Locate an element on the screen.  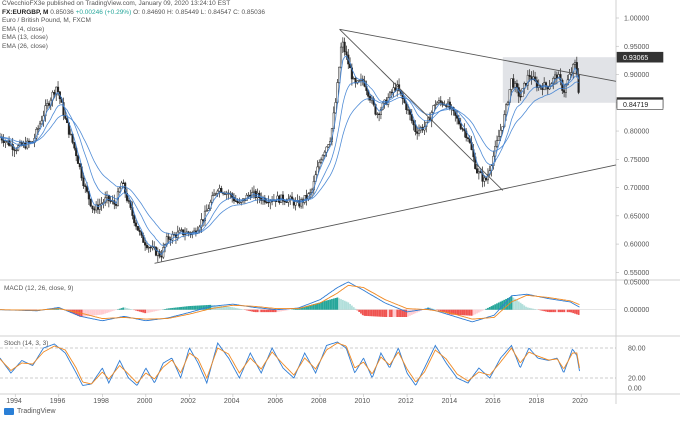
stoch-legend: Stoch (14, 3, 3) is located at coordinates (26, 343).